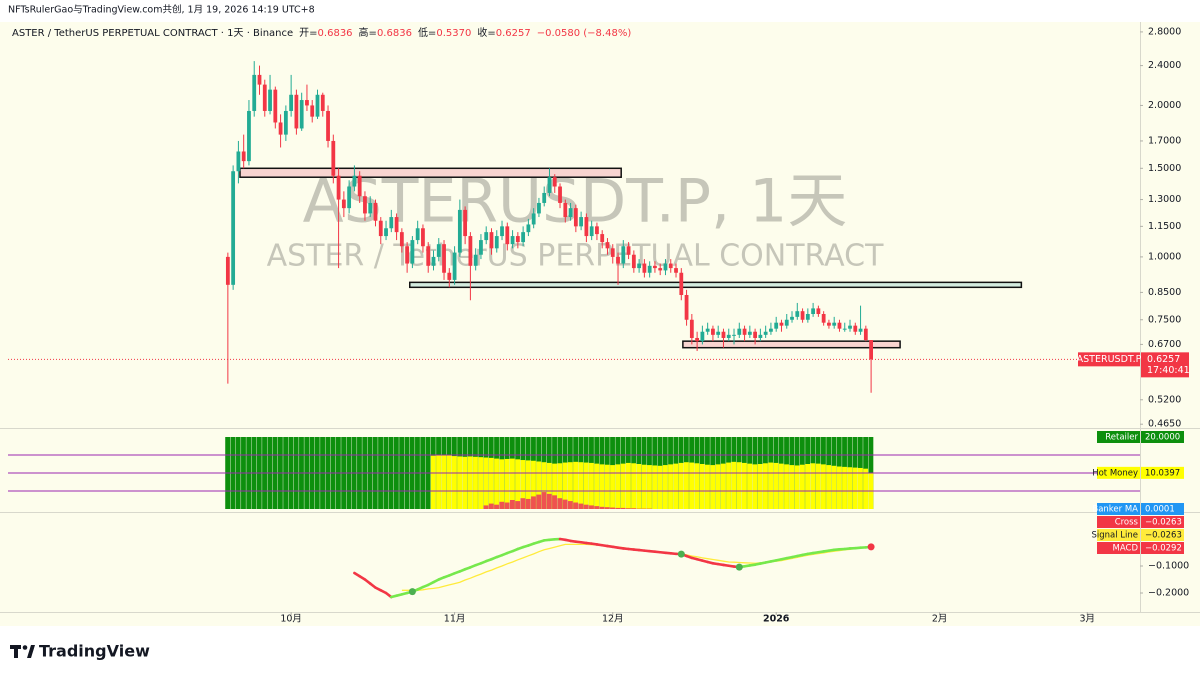  Describe the element at coordinates (94, 651) in the screenshot. I see `brand: TradingView` at that location.